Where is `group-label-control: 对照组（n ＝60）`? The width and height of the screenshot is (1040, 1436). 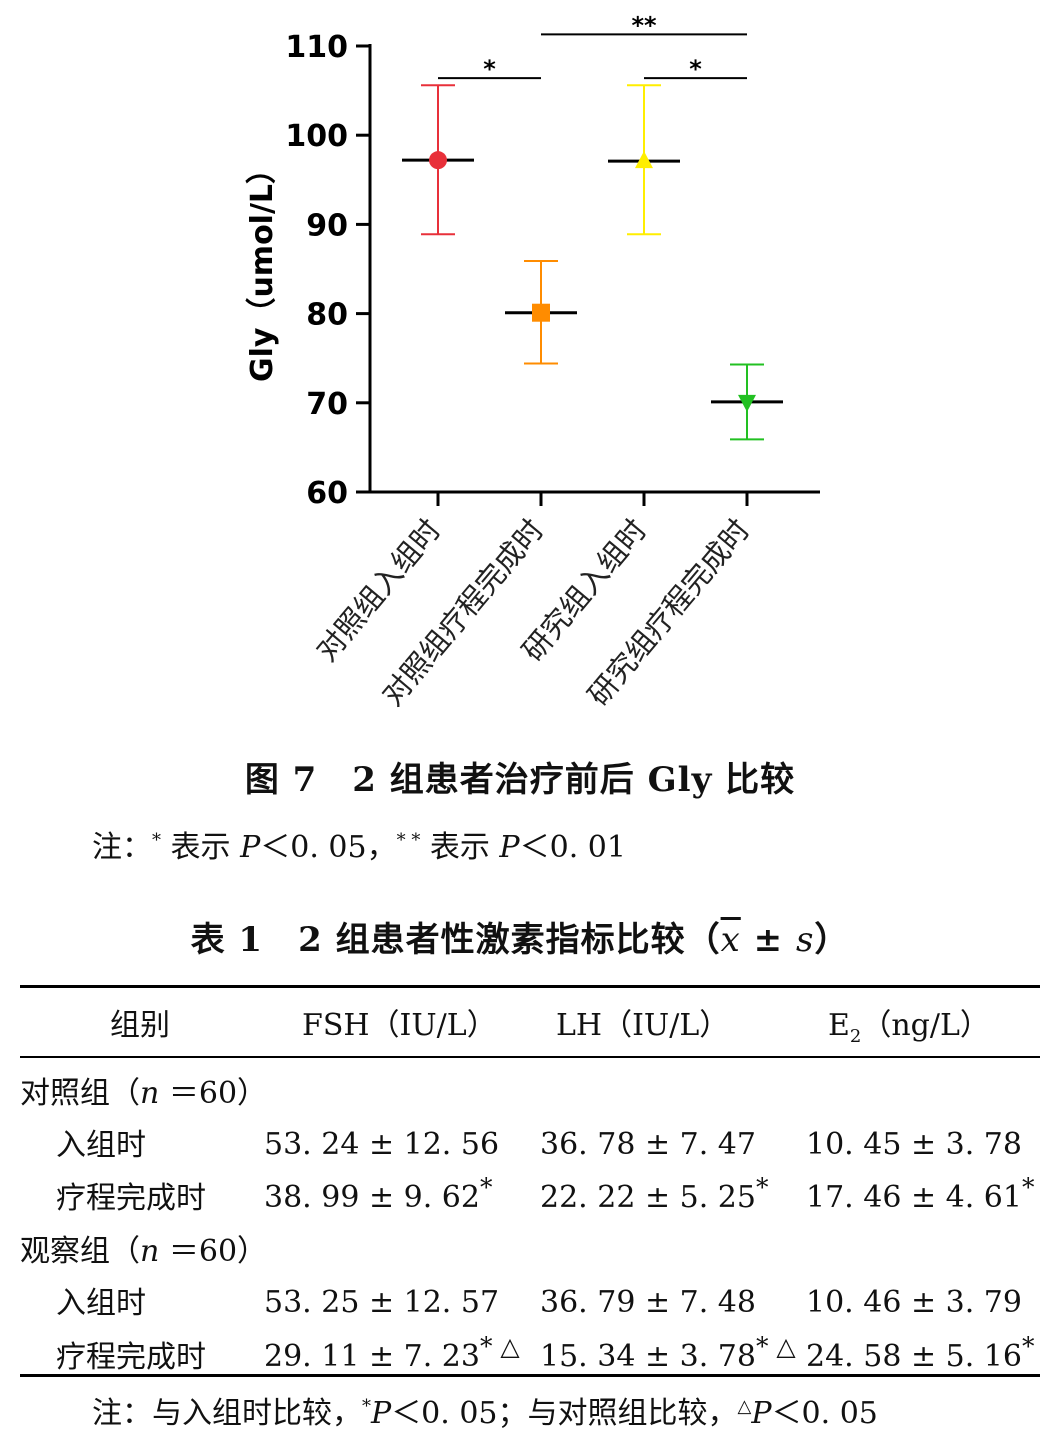
group-label-control: 对照组（n ＝60） is located at coordinates (143, 1090).